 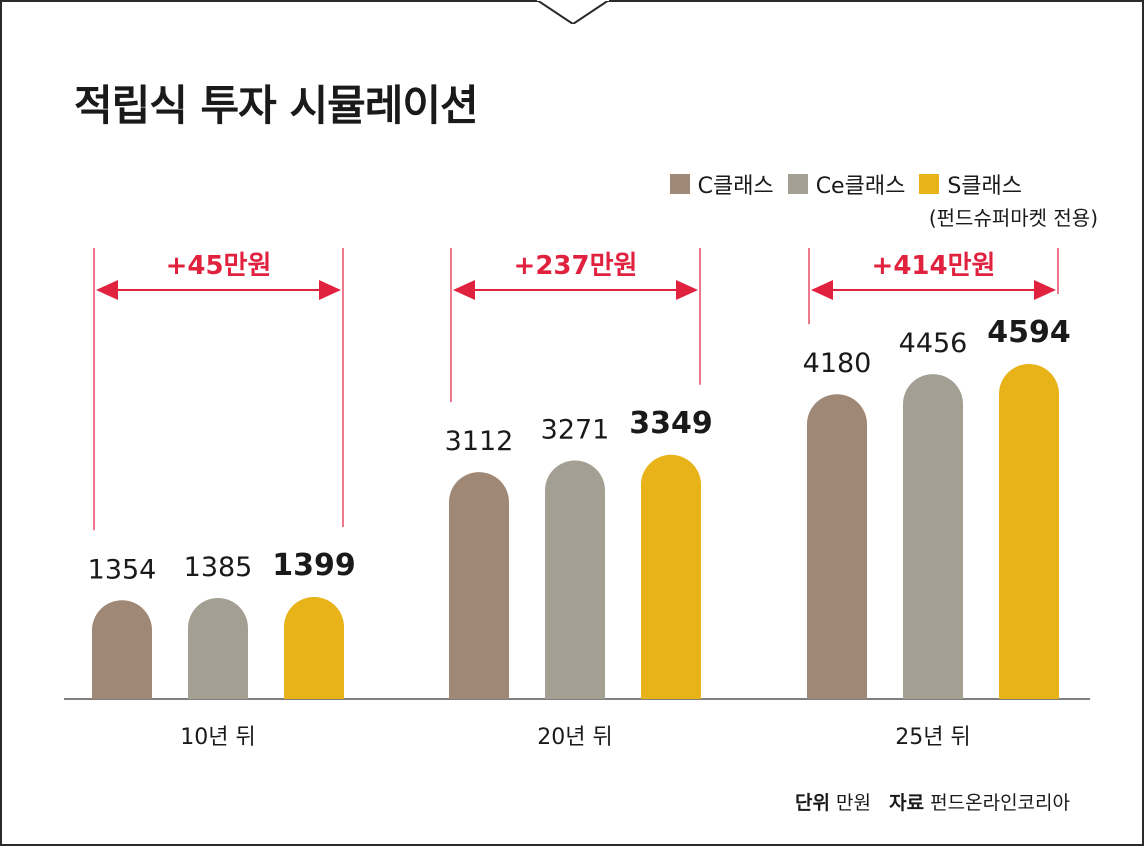 What do you see at coordinates (907, 803) in the screenshot?
I see `source-label: 자료` at bounding box center [907, 803].